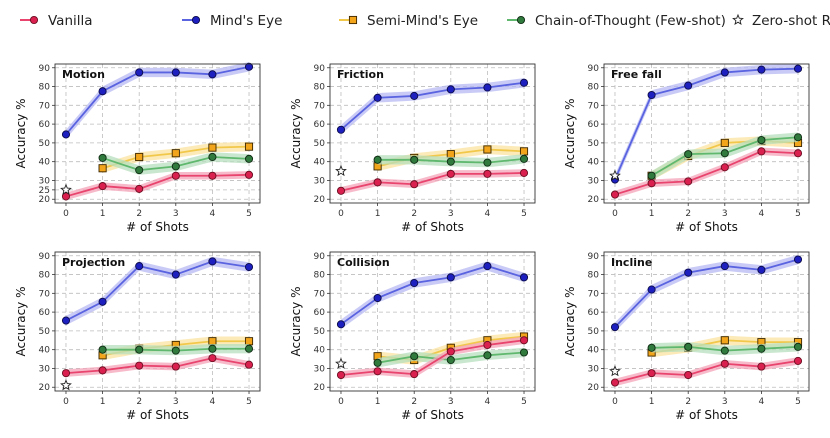  I want to click on series-cot, so click(451, 357).